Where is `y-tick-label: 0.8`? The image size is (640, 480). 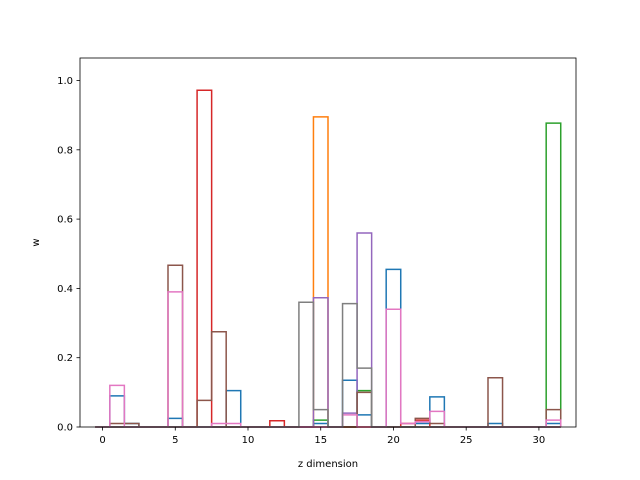 y-tick-label: 0.8 is located at coordinates (65, 150).